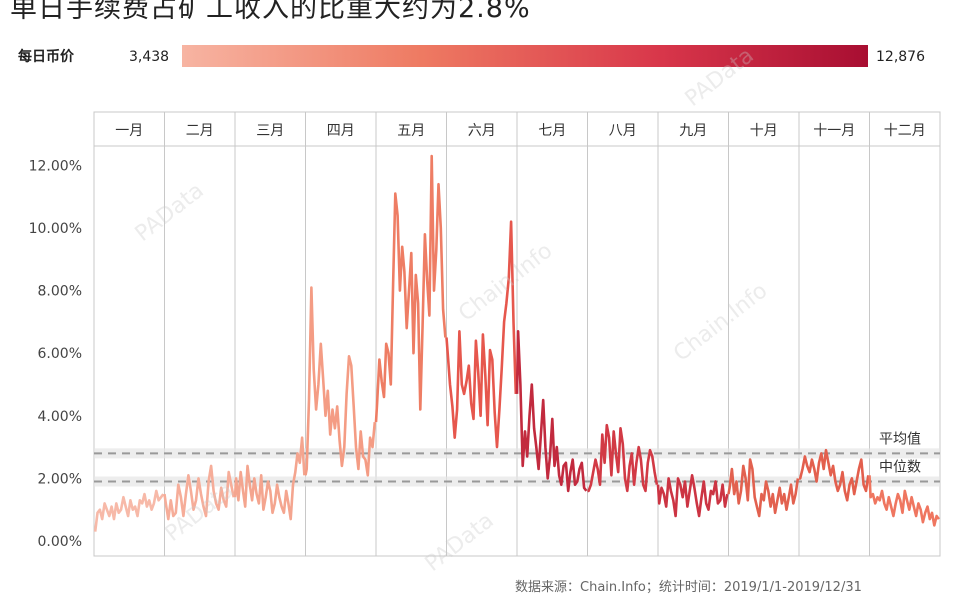 This screenshot has width=960, height=595. Describe the element at coordinates (525, 56) in the screenshot. I see `legend-color-bar` at that location.